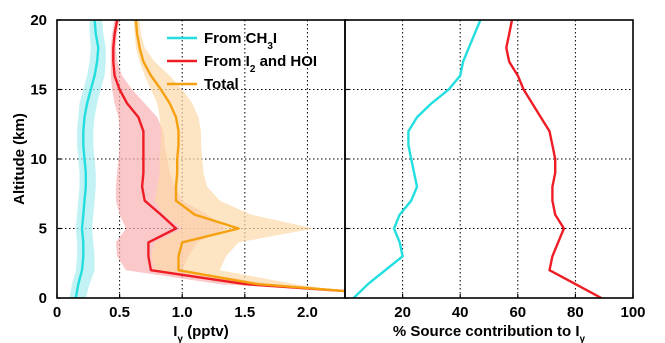  I want to click on legend-entry: Total, so click(221, 84).